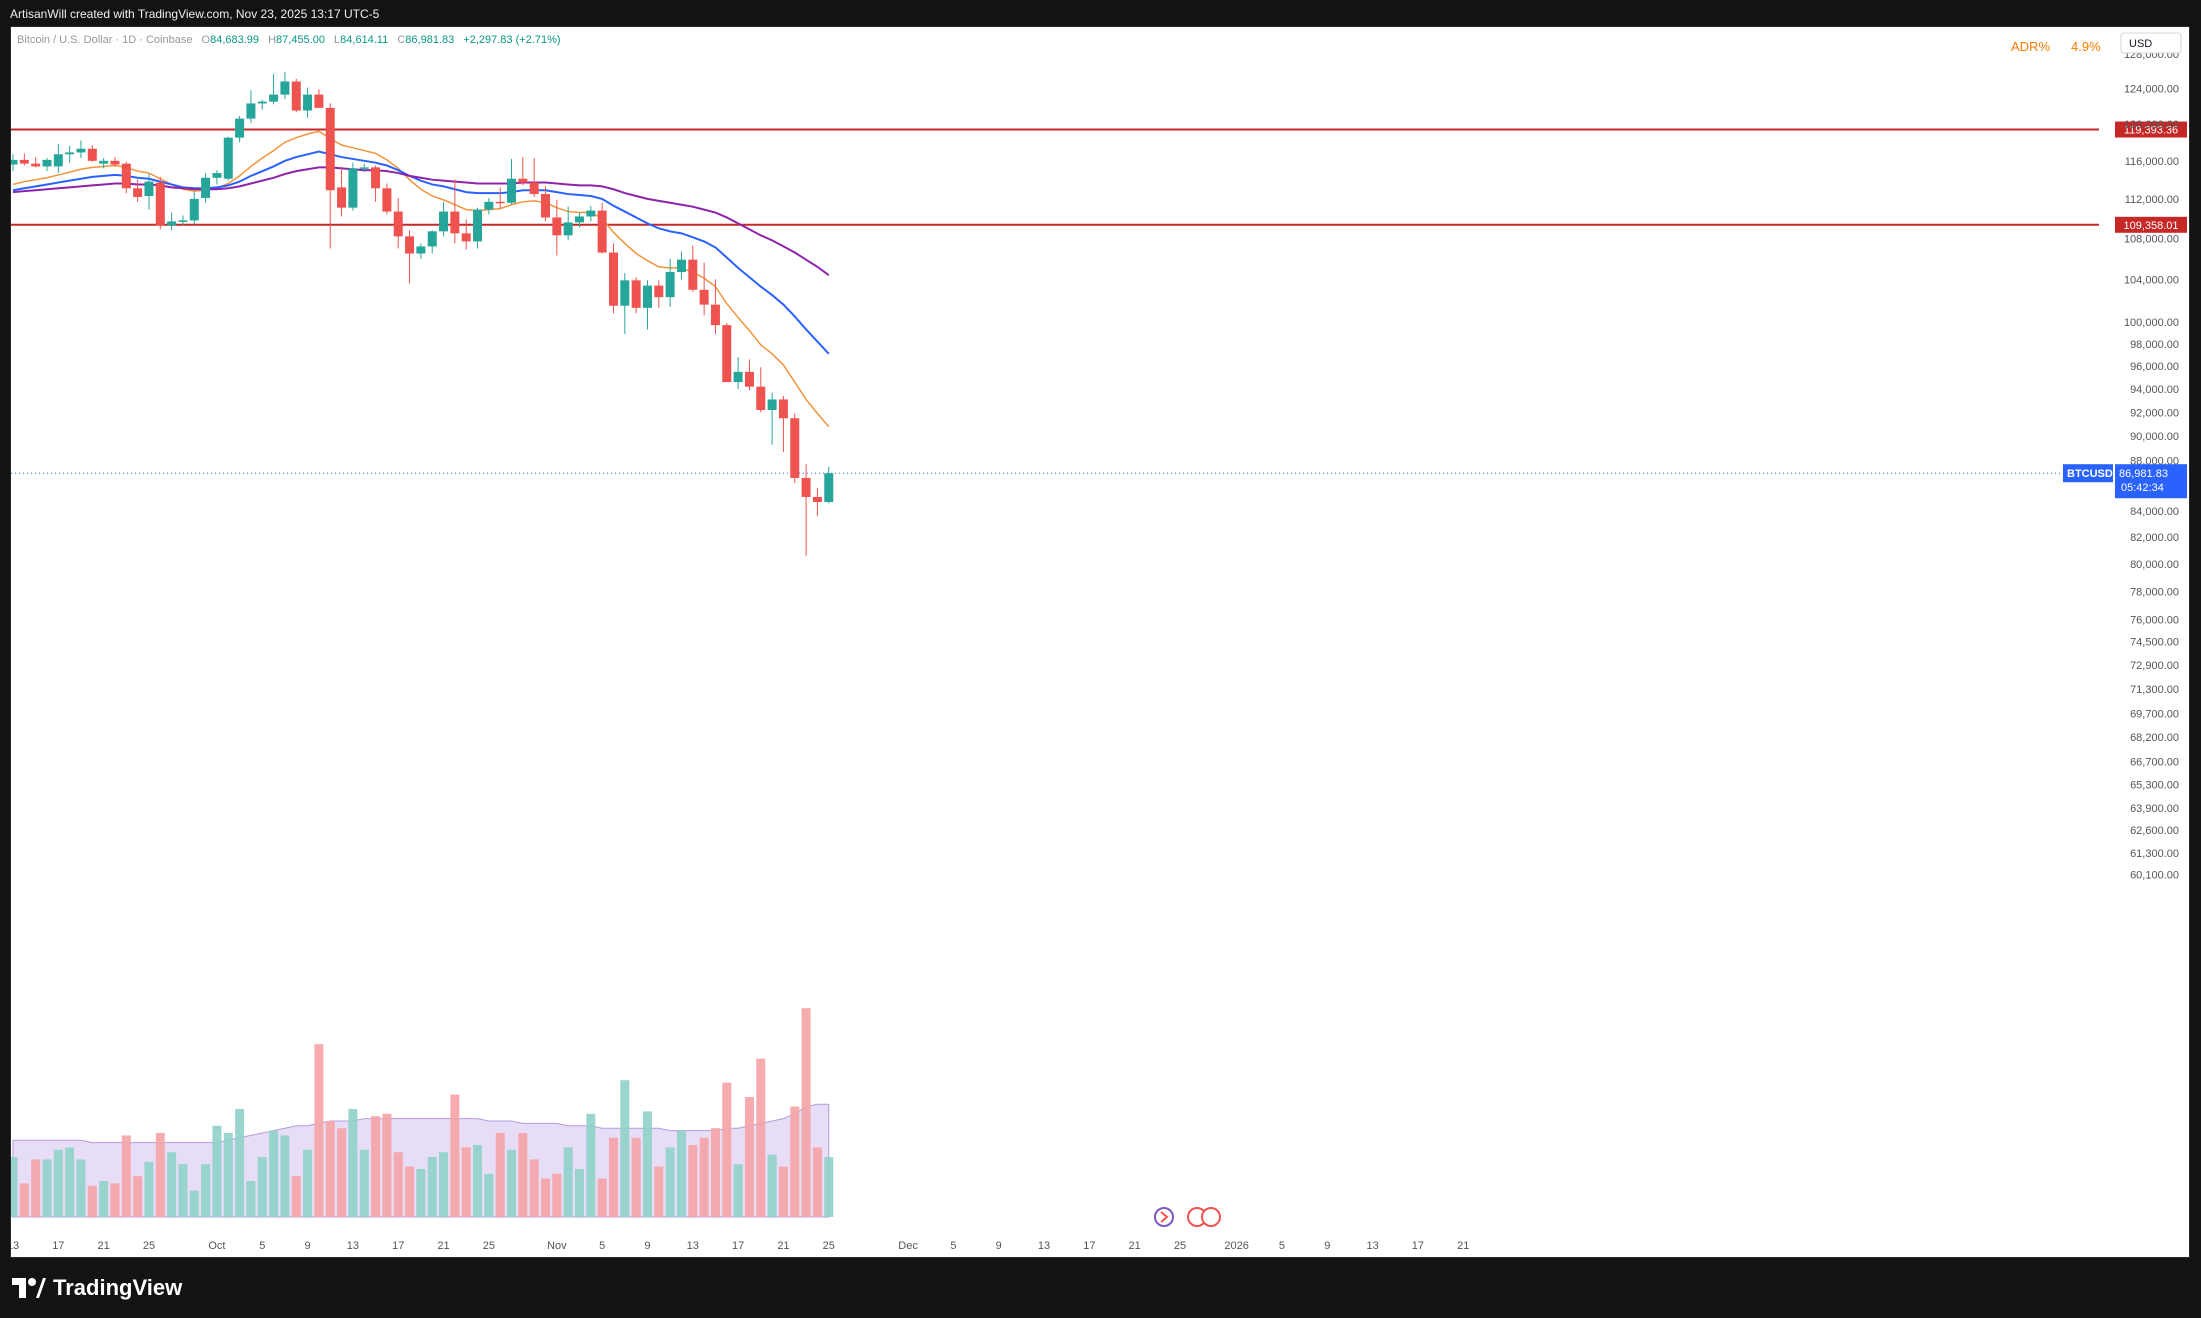 The width and height of the screenshot is (2201, 1318). Describe the element at coordinates (422, 313) in the screenshot. I see `candles-layer` at that location.